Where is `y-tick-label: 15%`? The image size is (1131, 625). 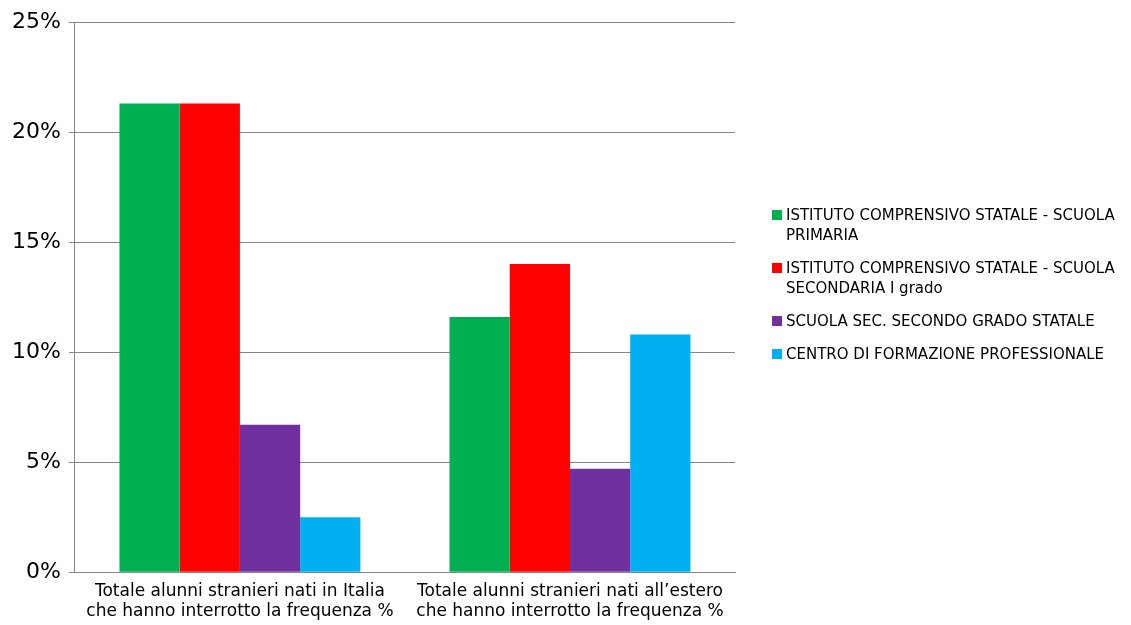
y-tick-label: 15% is located at coordinates (36, 240).